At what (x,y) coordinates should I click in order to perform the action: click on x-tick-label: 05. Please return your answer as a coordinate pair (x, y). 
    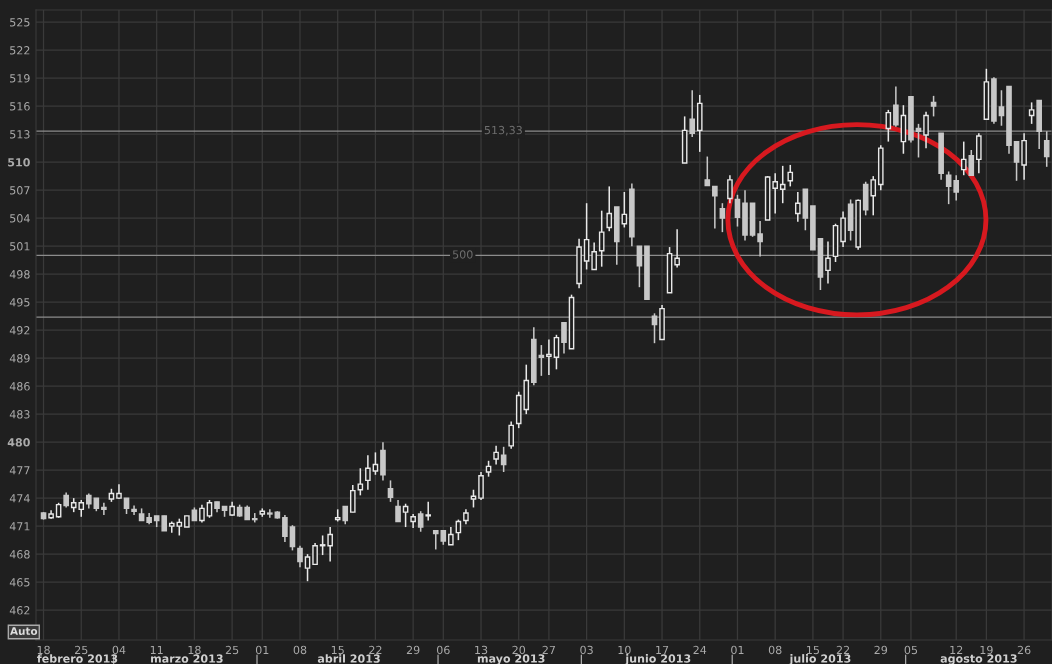
    Looking at the image, I should click on (911, 650).